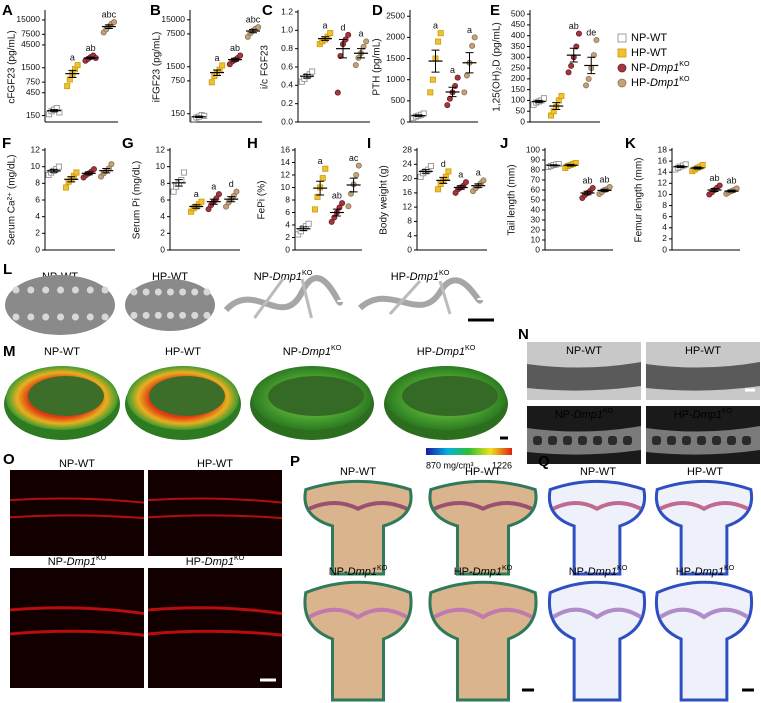 The width and height of the screenshot is (761, 703). I want to click on group-label: HP-WT, so click(705, 472).